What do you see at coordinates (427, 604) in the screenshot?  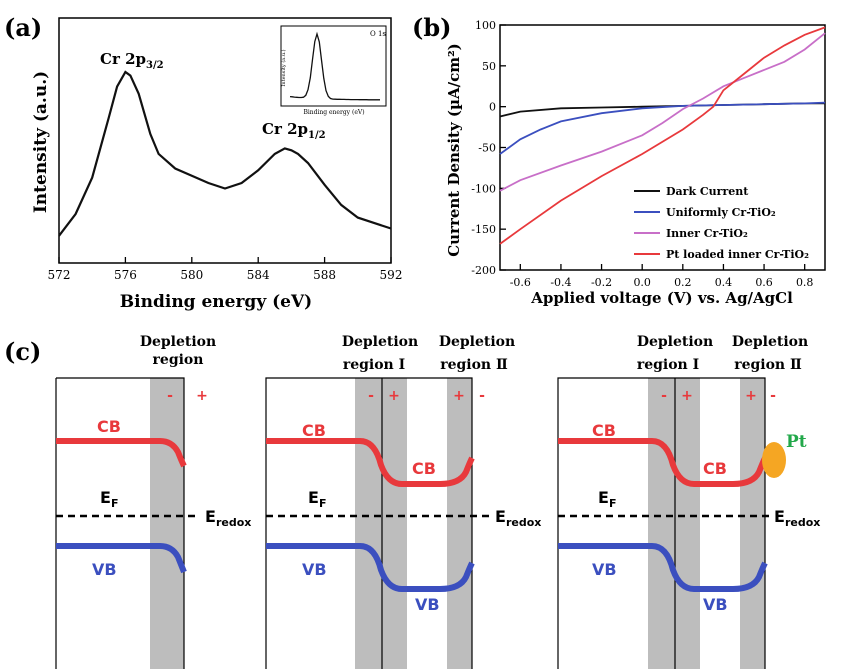 I see `vb-label-2b: VB` at bounding box center [427, 604].